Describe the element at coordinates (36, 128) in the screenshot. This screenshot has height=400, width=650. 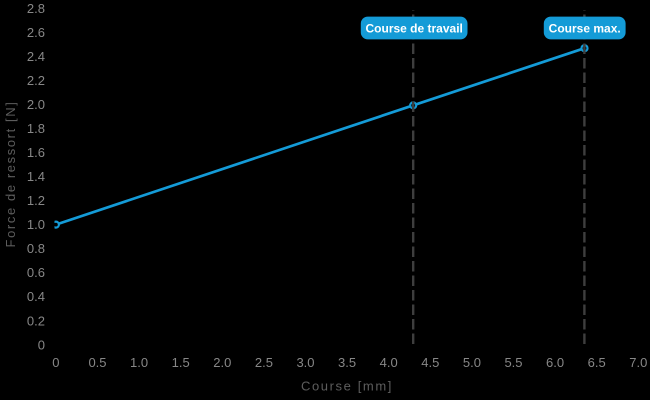
I see `svg-text: 1.8` at that location.